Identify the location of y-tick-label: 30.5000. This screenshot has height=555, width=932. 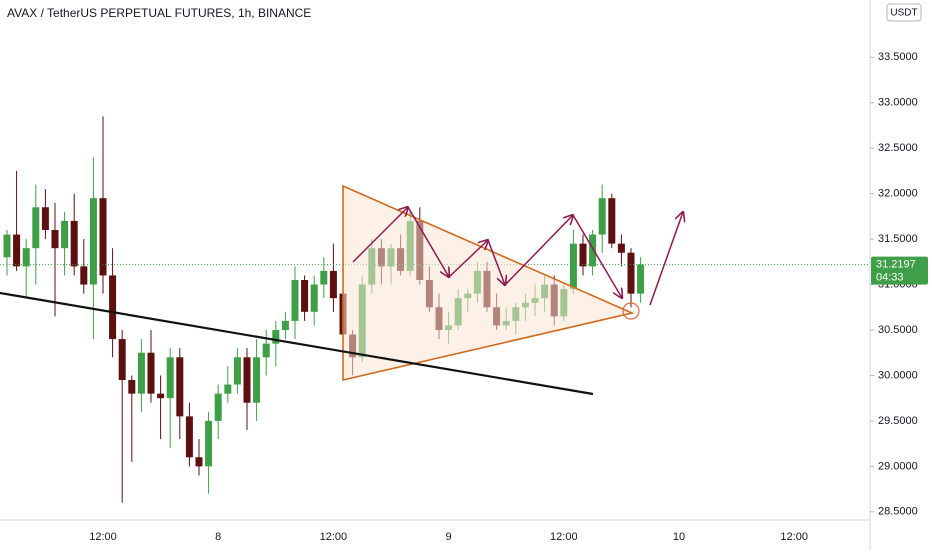
(898, 330).